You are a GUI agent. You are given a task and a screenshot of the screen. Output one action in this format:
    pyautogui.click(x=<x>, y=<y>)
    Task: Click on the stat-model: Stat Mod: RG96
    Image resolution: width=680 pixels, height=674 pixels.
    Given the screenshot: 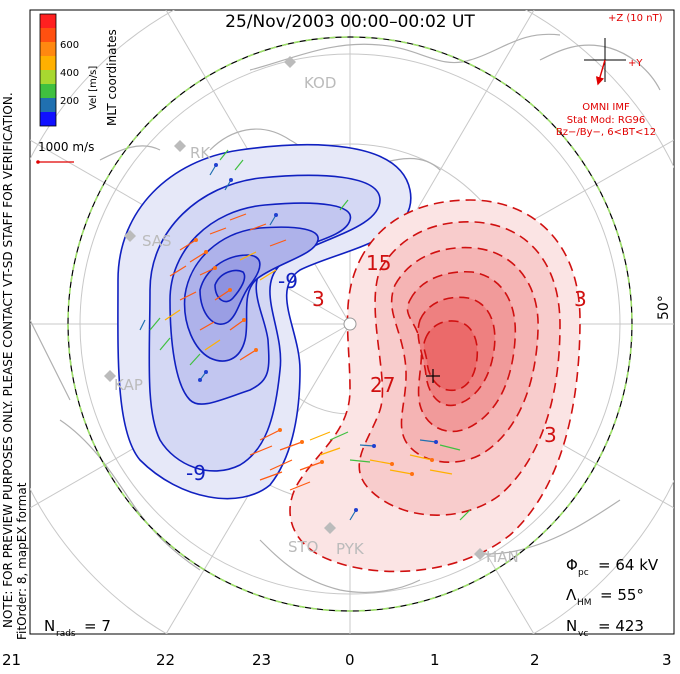 What is the action you would take?
    pyautogui.click(x=606, y=120)
    